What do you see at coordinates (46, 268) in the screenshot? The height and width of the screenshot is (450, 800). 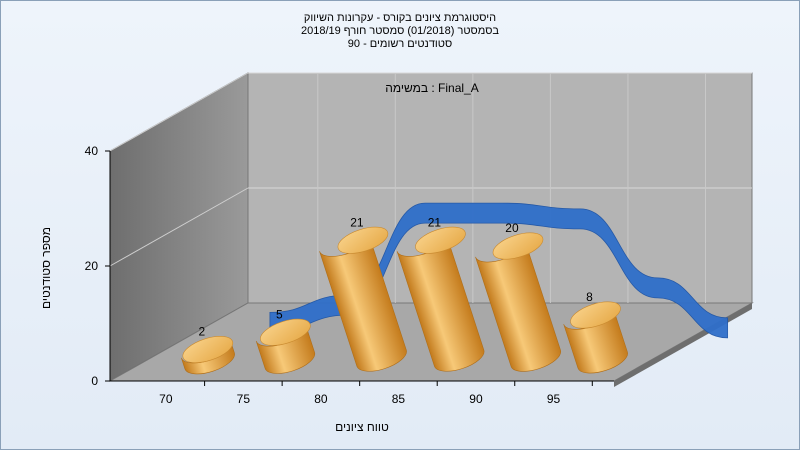 I see `y-axis-label: מספר סטודנטים` at bounding box center [46, 268].